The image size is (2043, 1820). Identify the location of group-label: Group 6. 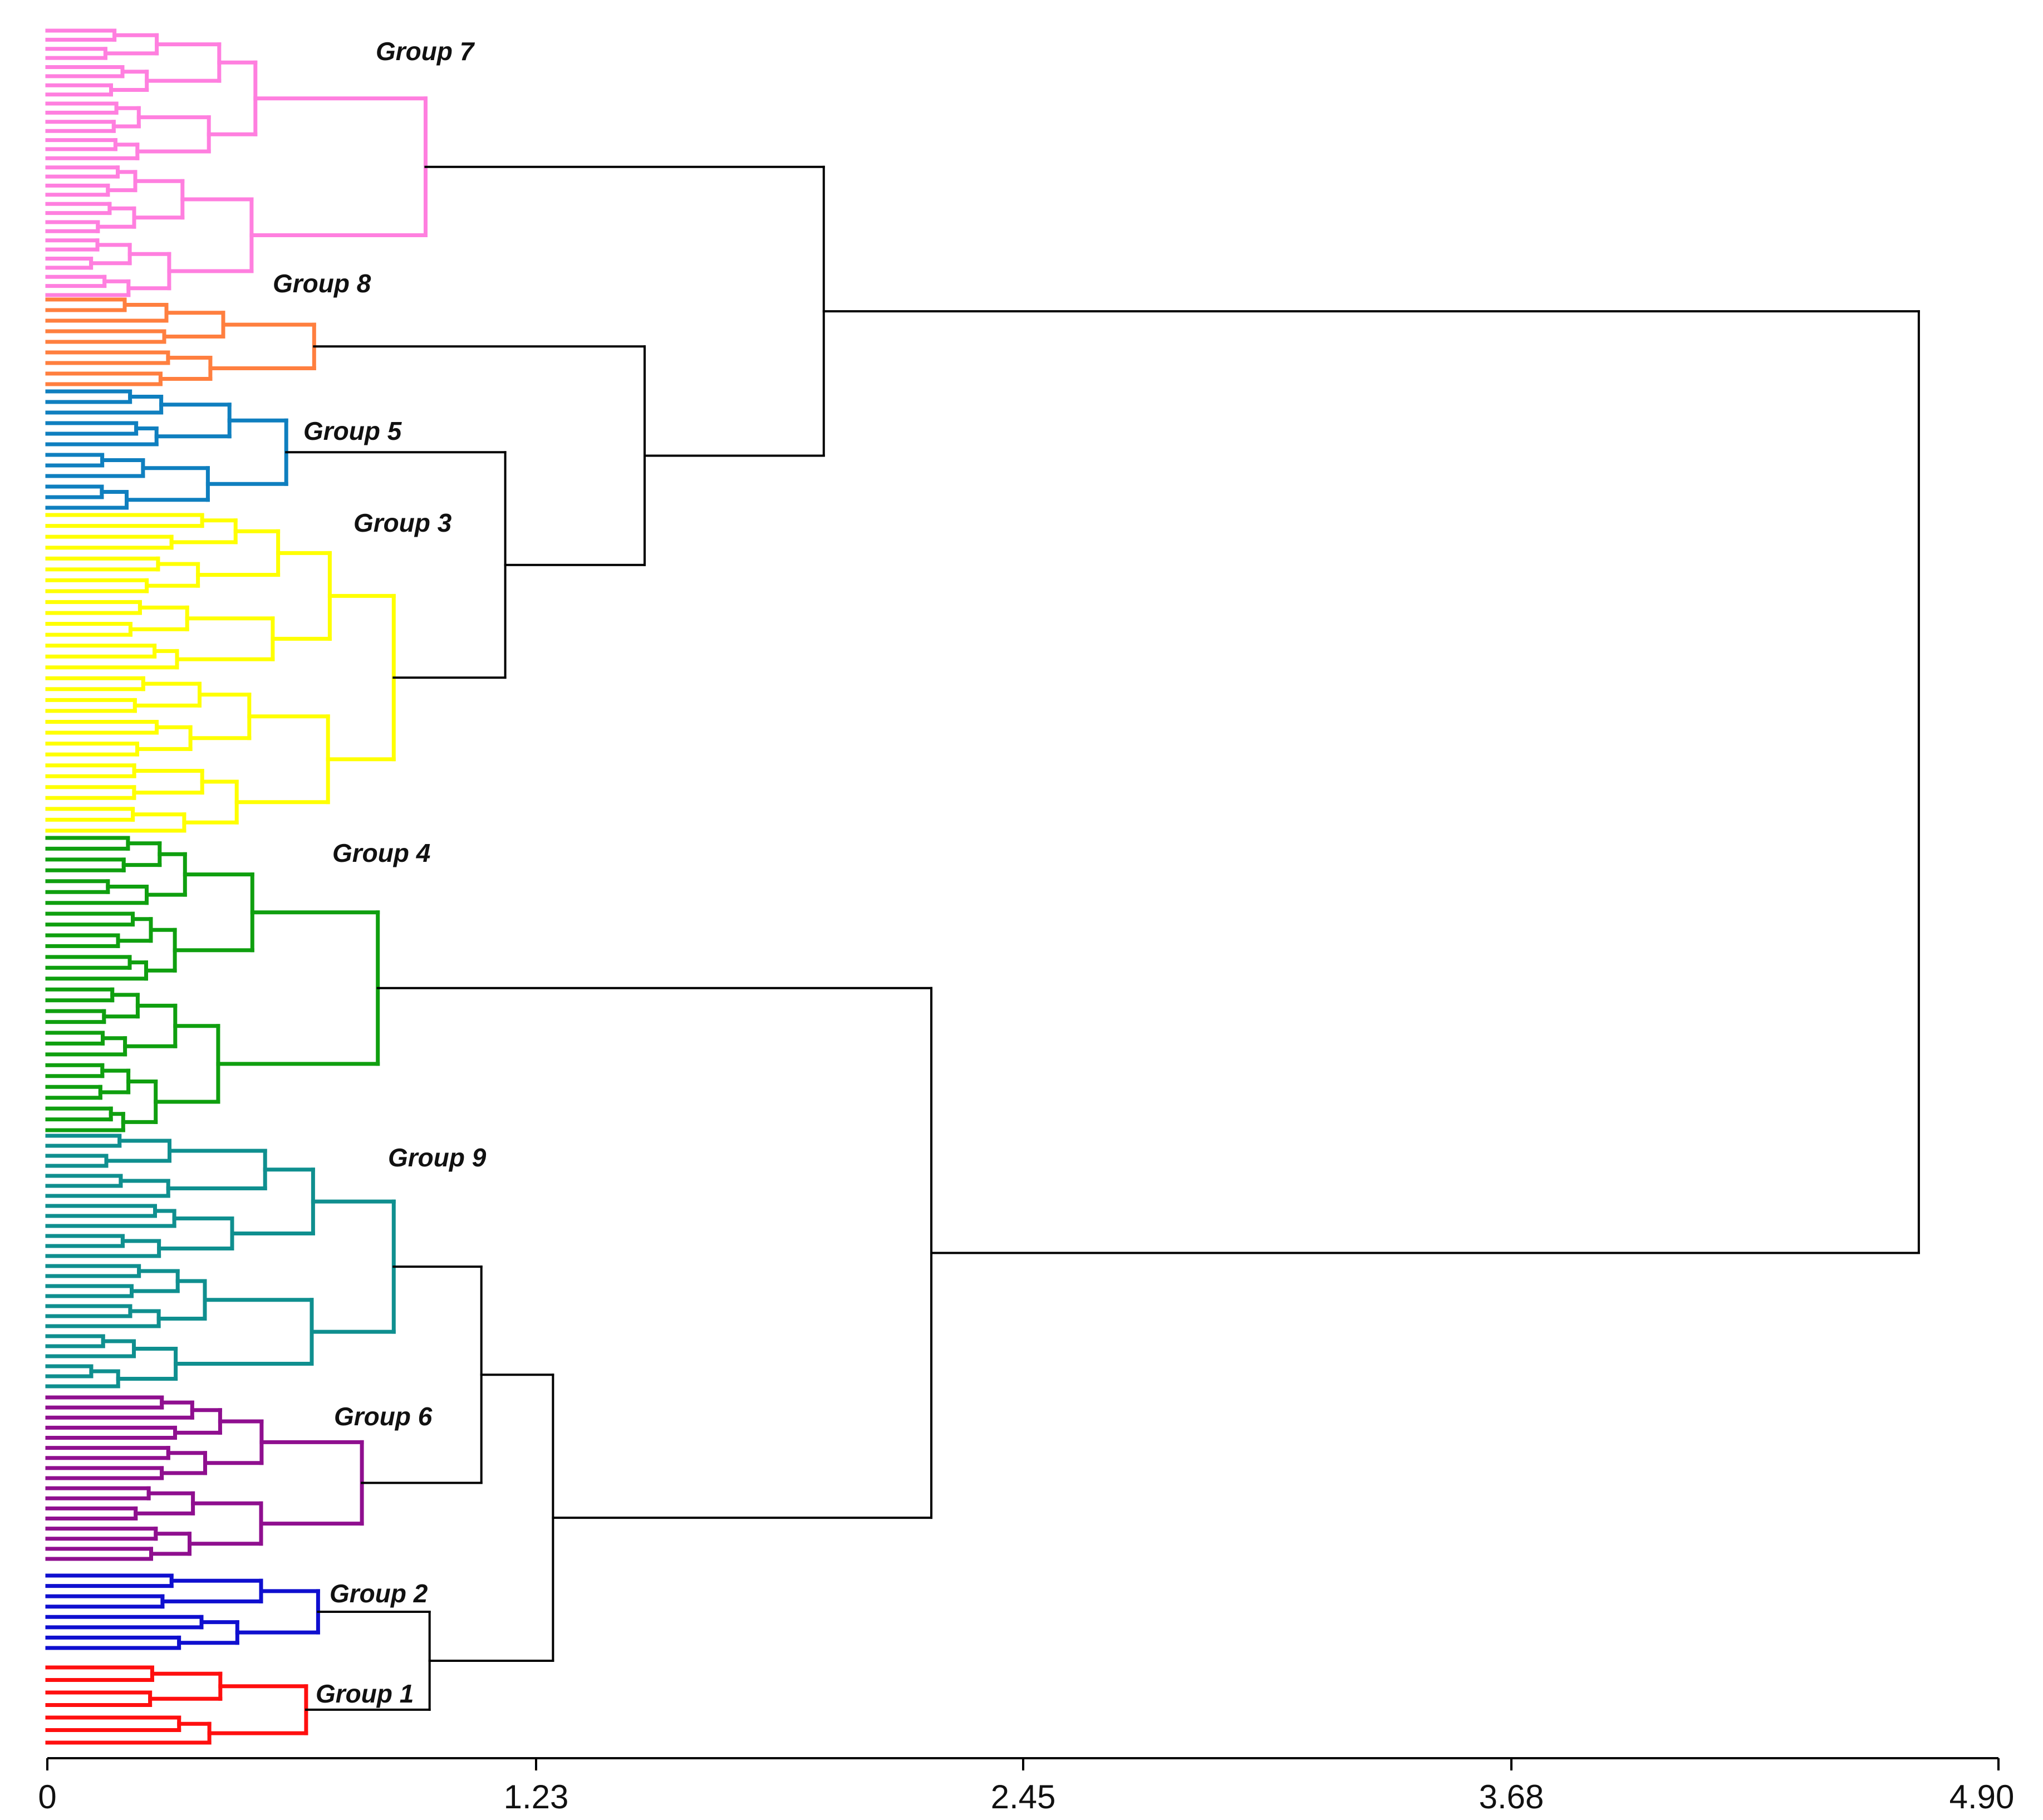
(383, 1416).